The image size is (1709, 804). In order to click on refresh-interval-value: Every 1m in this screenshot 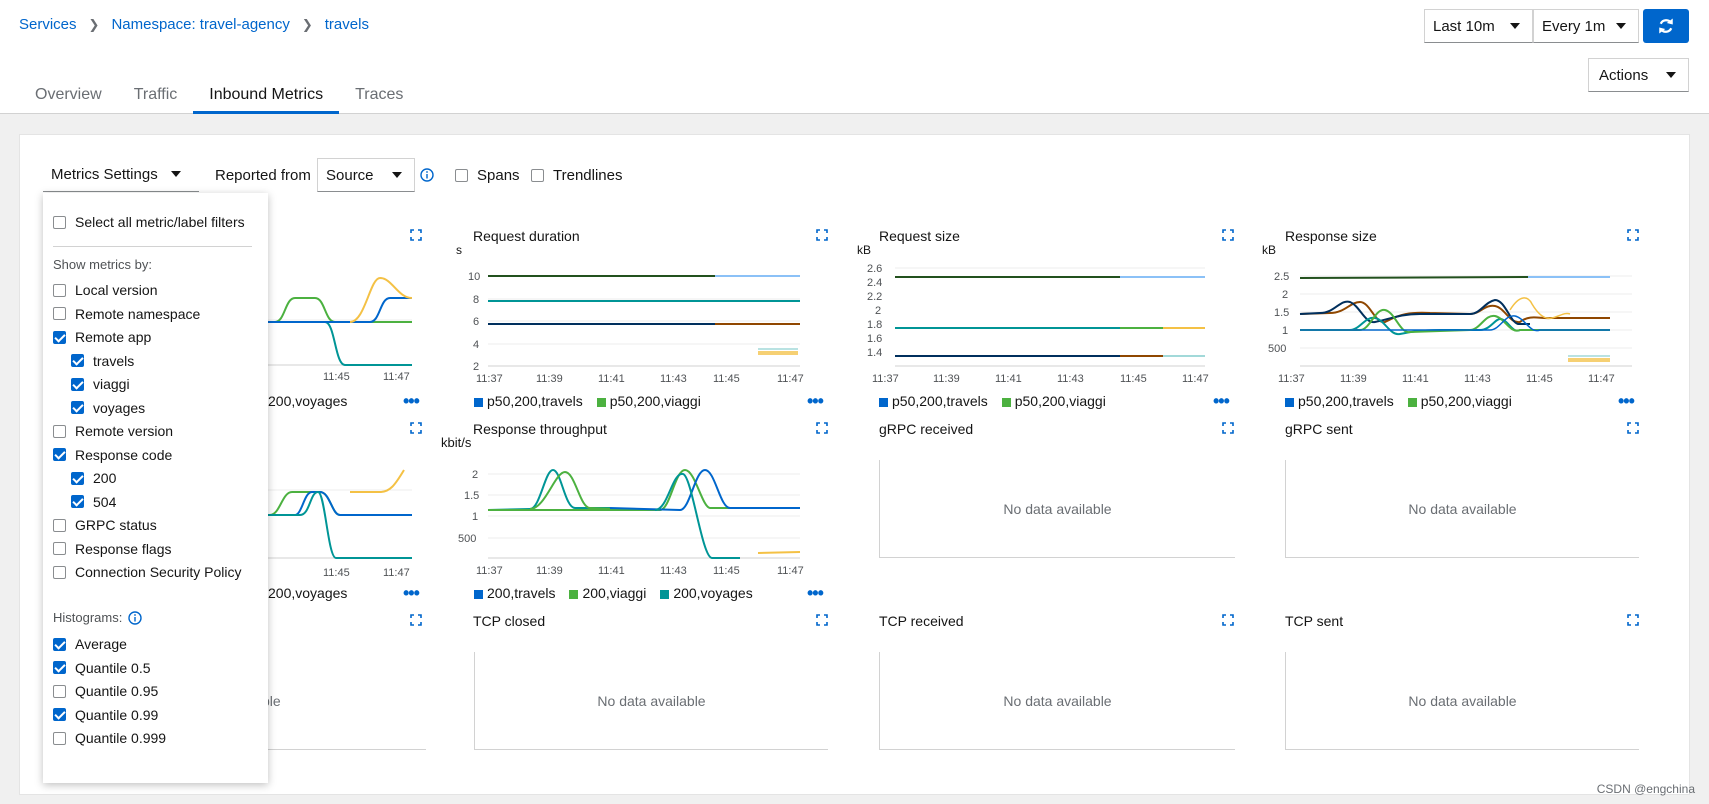, I will do `click(1574, 26)`.